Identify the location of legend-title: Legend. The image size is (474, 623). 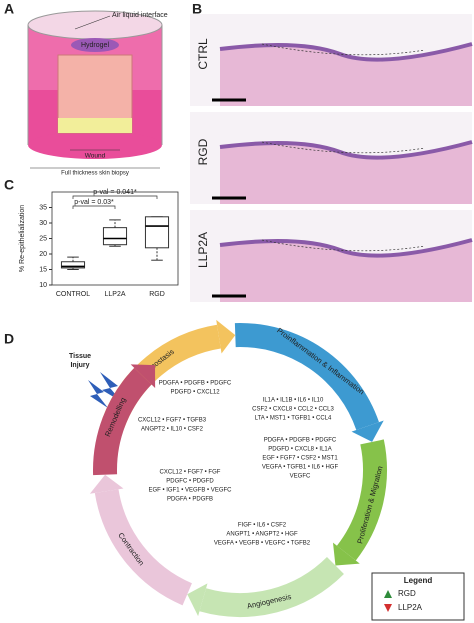
(418, 580).